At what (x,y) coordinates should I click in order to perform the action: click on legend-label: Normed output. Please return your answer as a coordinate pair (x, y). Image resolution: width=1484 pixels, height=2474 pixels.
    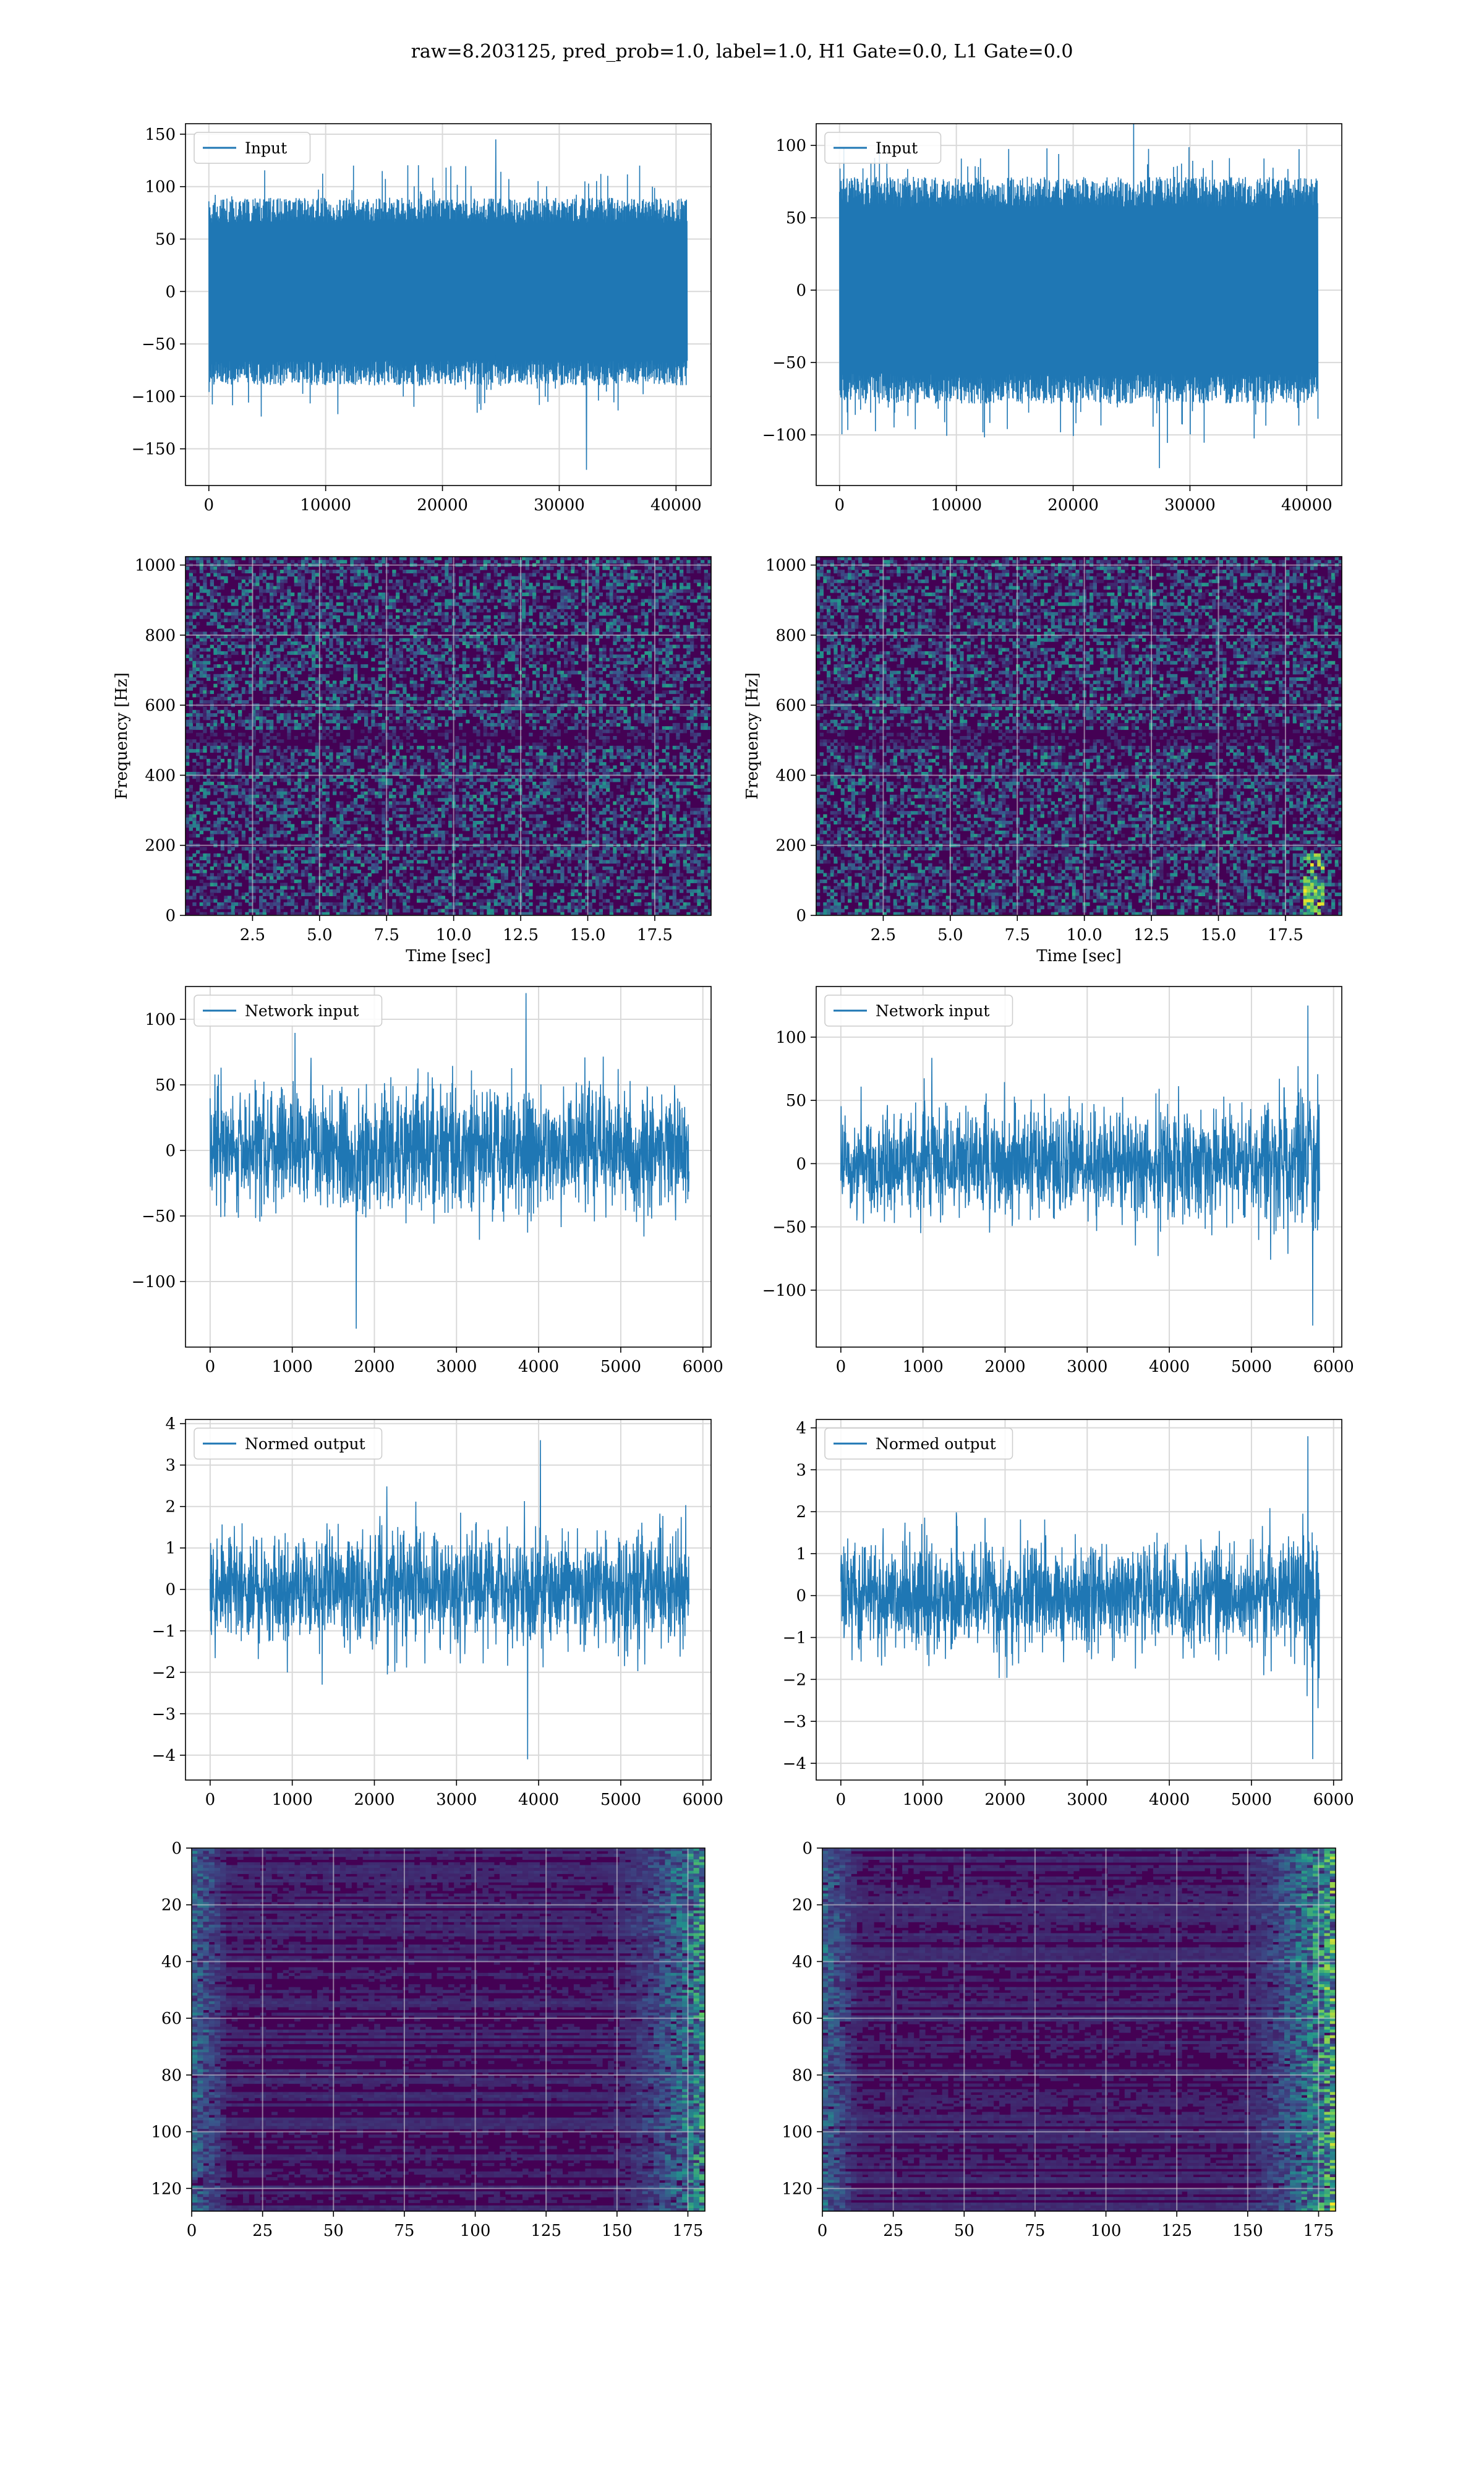
    Looking at the image, I should click on (936, 1444).